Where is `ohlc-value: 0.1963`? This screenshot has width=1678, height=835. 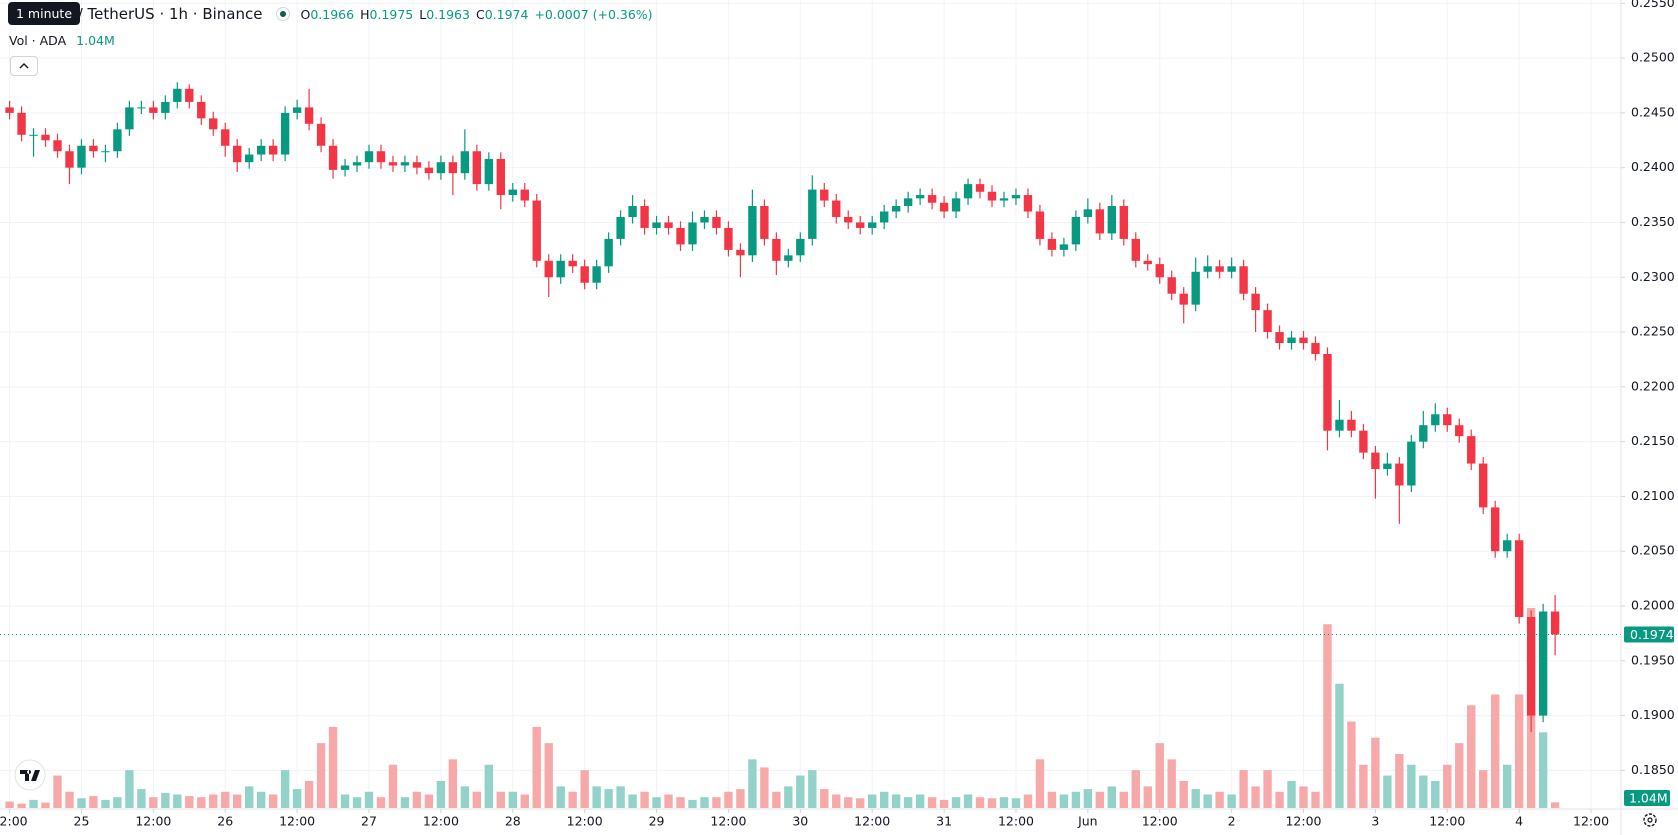 ohlc-value: 0.1963 is located at coordinates (448, 14).